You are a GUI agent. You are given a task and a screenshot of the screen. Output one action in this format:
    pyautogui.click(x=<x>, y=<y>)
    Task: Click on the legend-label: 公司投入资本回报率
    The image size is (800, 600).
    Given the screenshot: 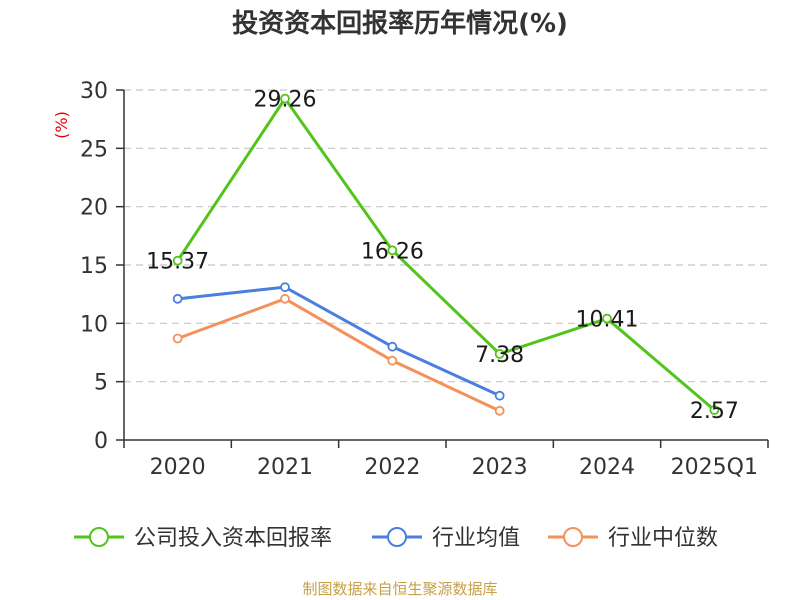 What is the action you would take?
    pyautogui.click(x=233, y=538)
    